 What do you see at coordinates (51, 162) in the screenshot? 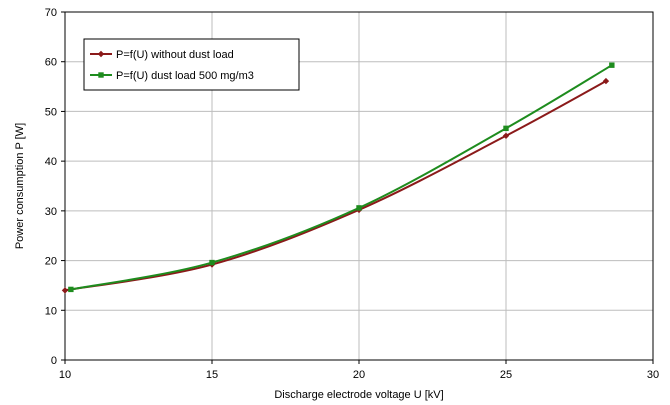
I see `y-tick-label: 40` at bounding box center [51, 162].